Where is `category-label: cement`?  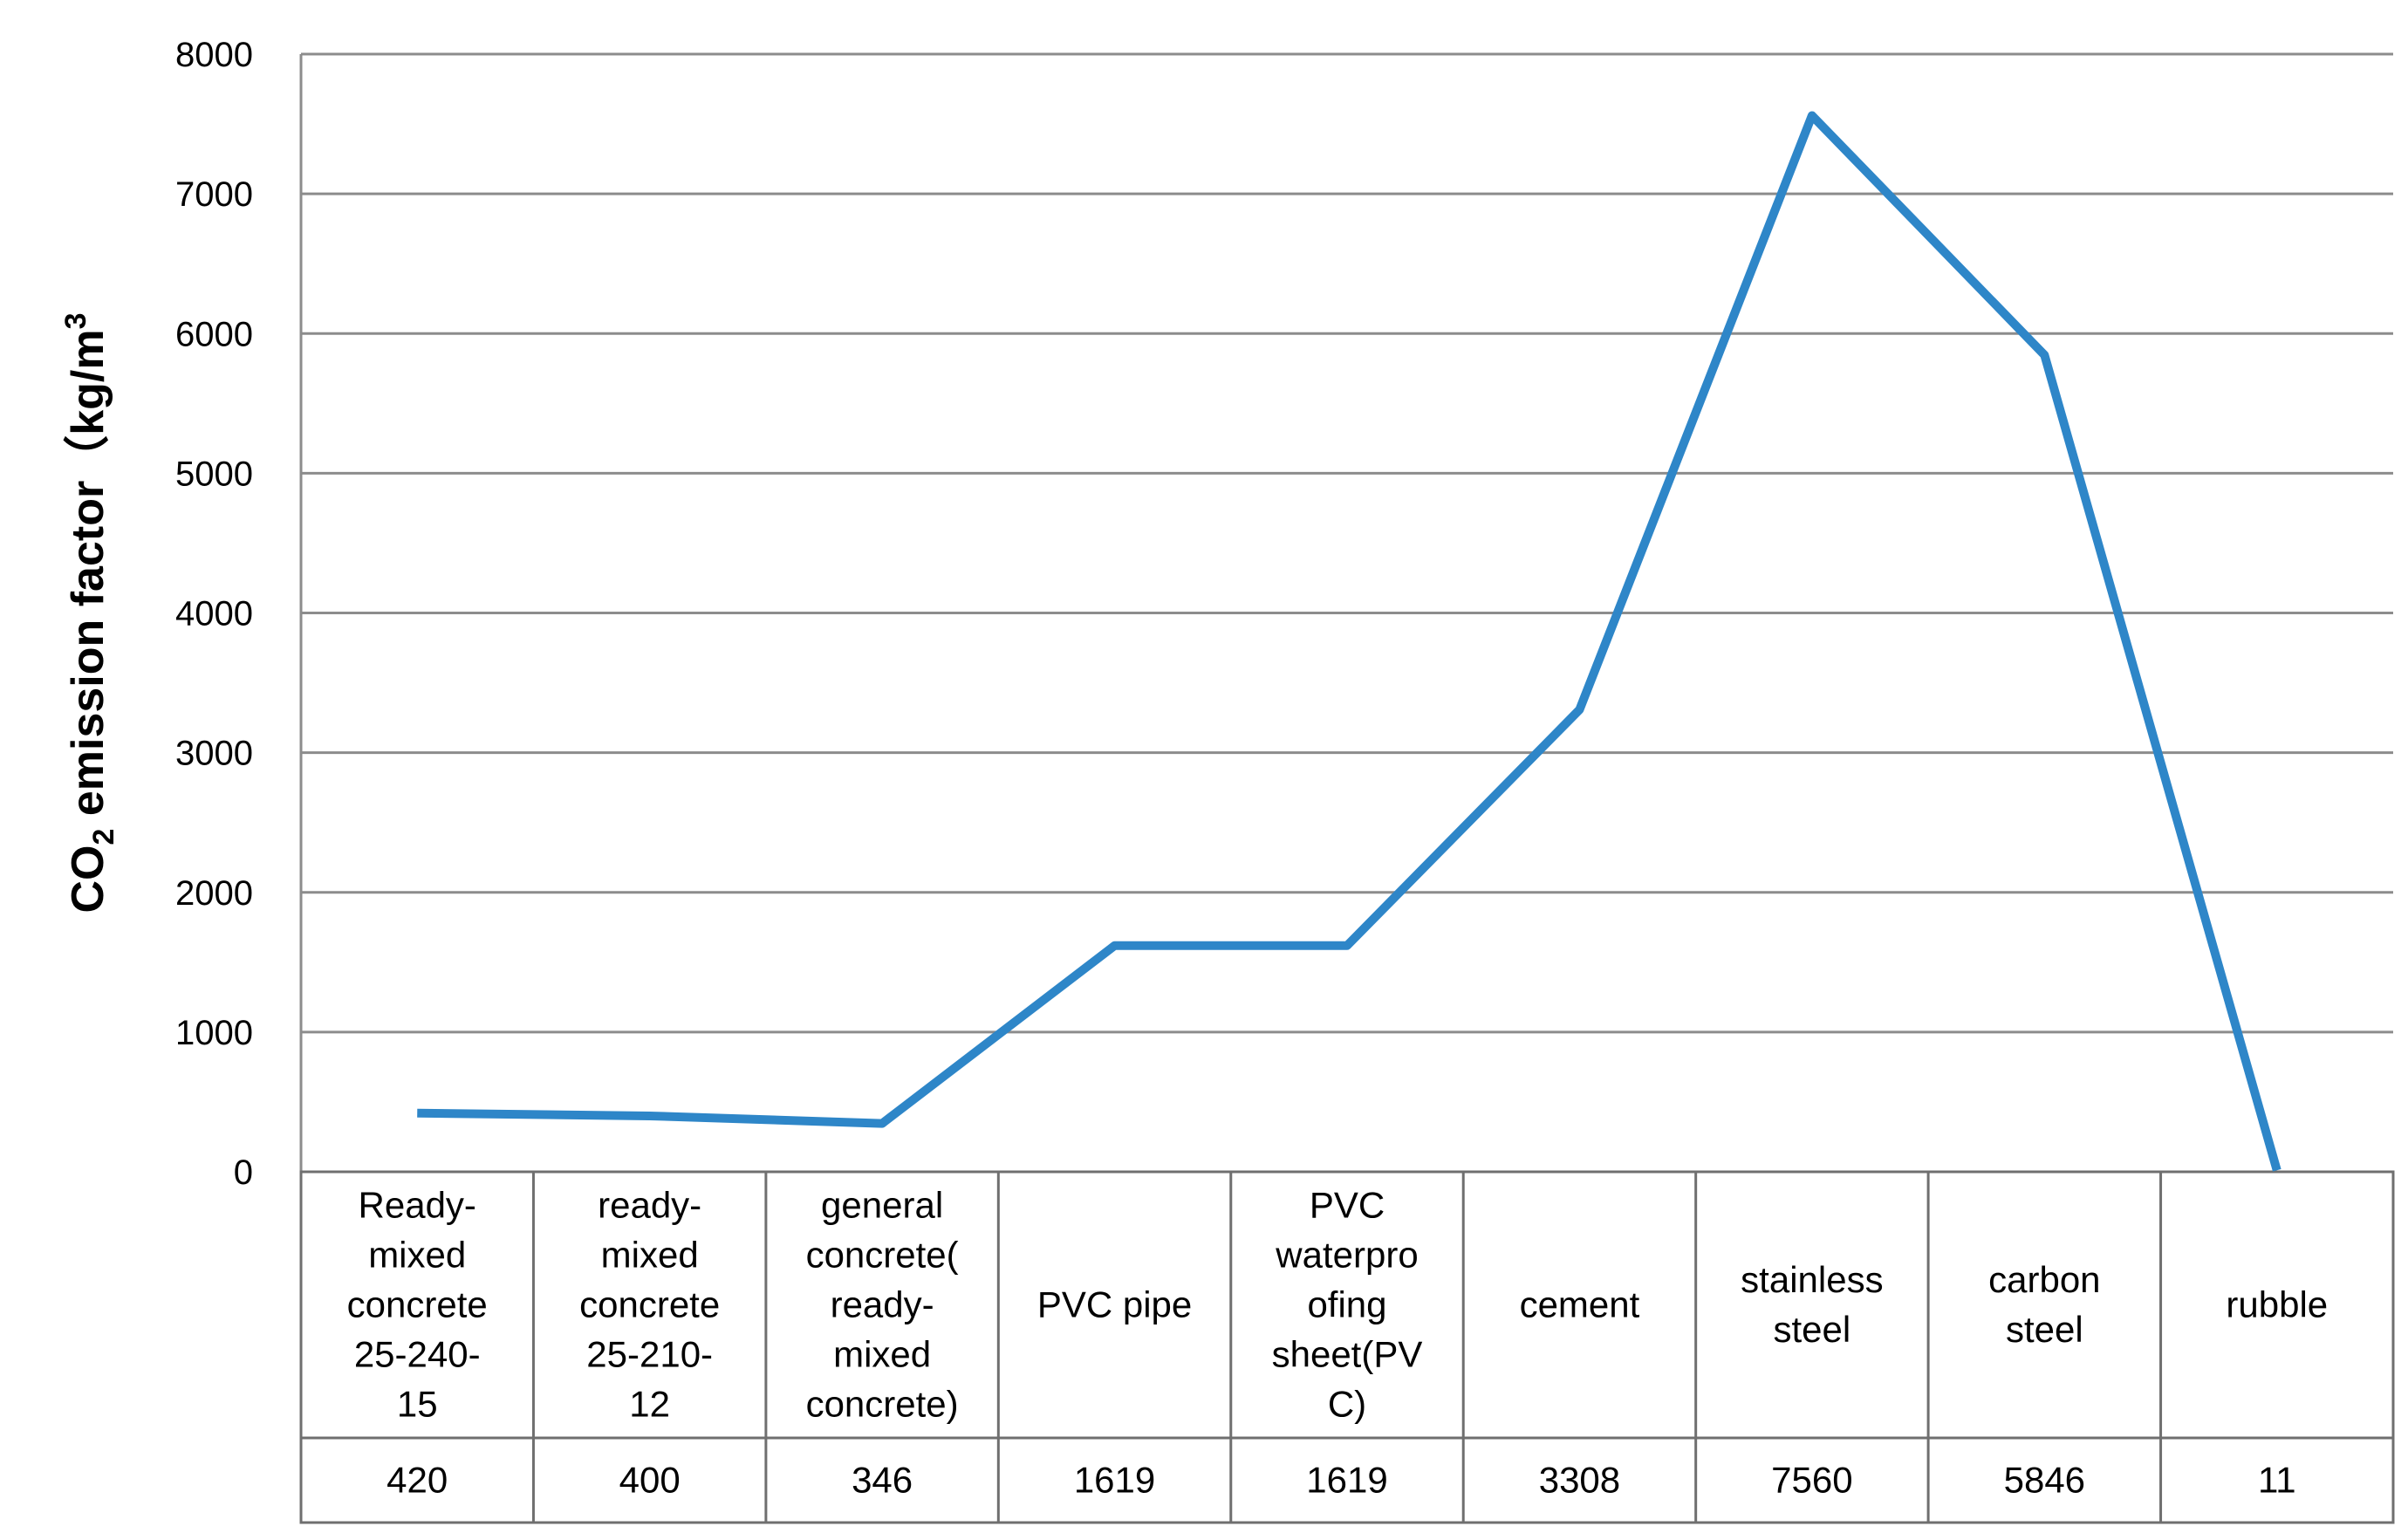 category-label: cement is located at coordinates (1580, 1304).